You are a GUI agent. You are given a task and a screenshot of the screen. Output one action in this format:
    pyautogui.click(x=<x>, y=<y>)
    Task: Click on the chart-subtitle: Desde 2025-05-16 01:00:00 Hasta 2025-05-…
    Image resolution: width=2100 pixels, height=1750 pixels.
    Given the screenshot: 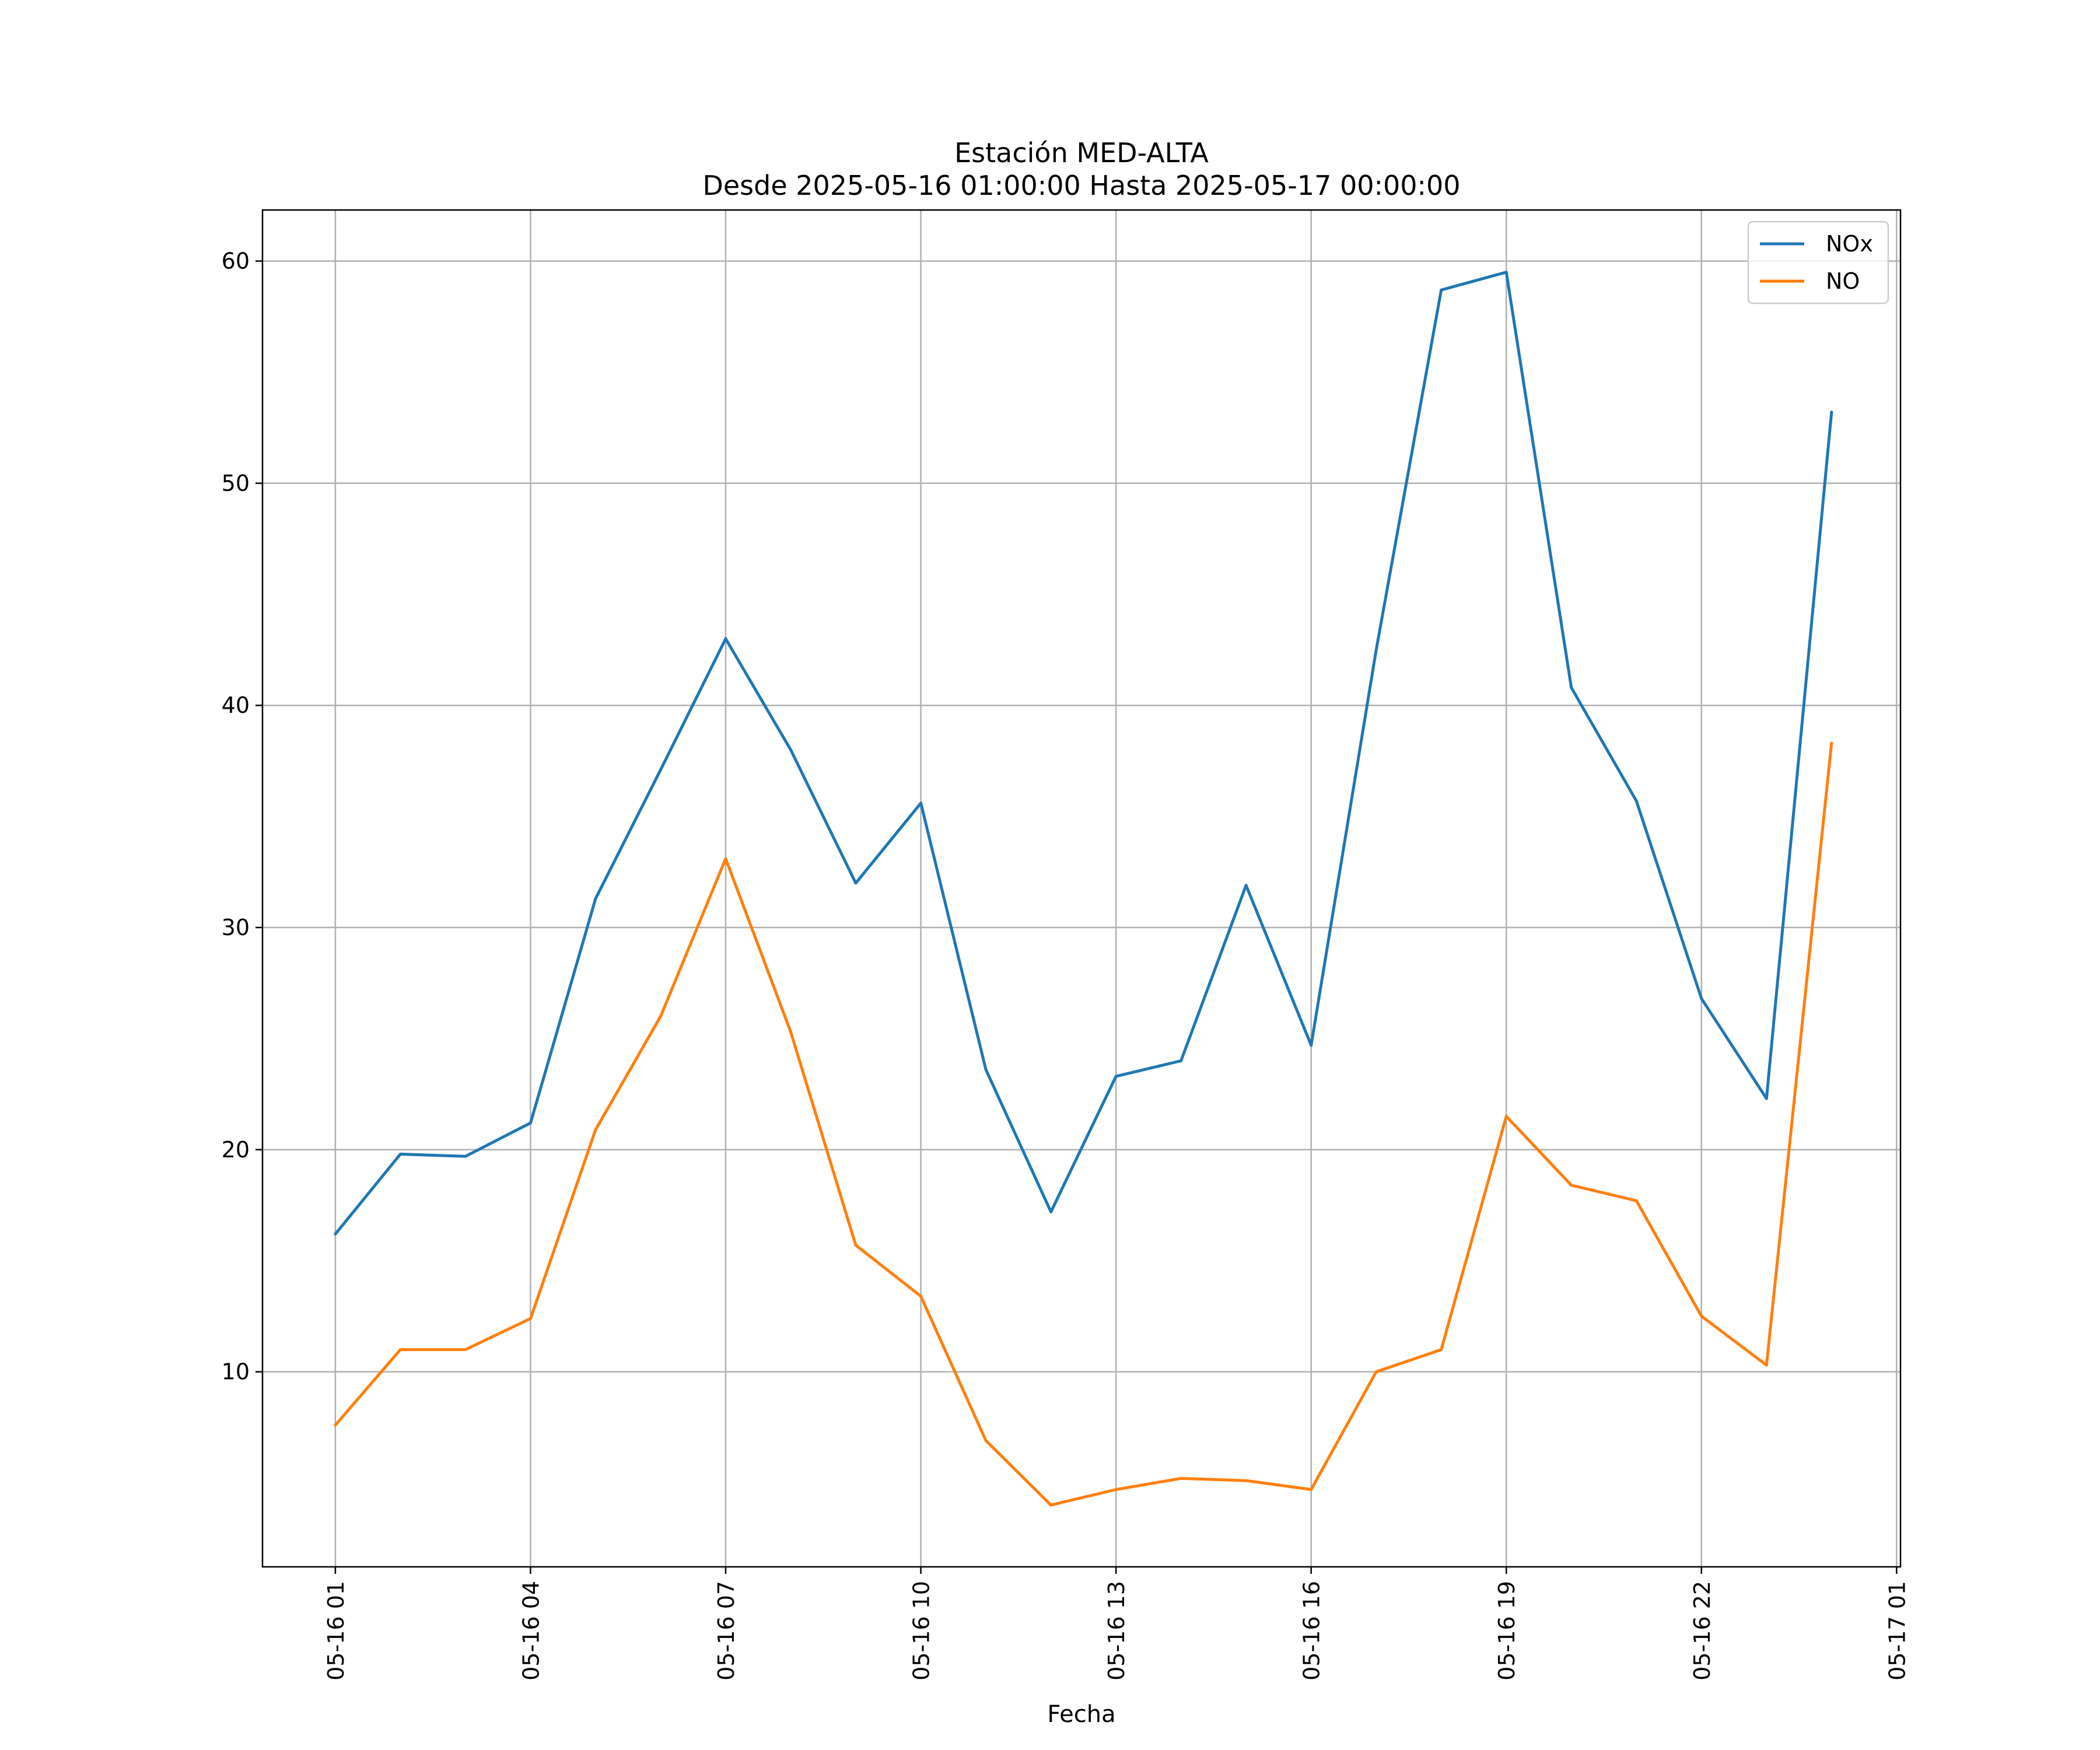 What is the action you would take?
    pyautogui.click(x=1081, y=185)
    